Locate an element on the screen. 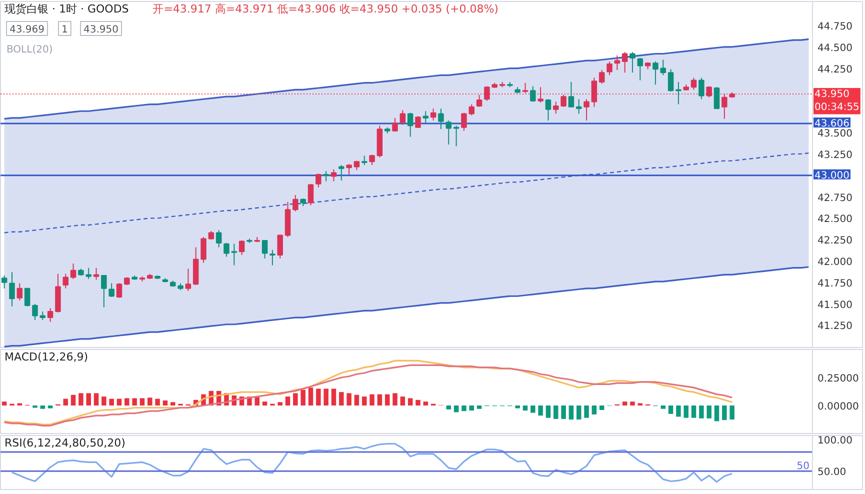  ref-line-label: 43.000 is located at coordinates (832, 176).